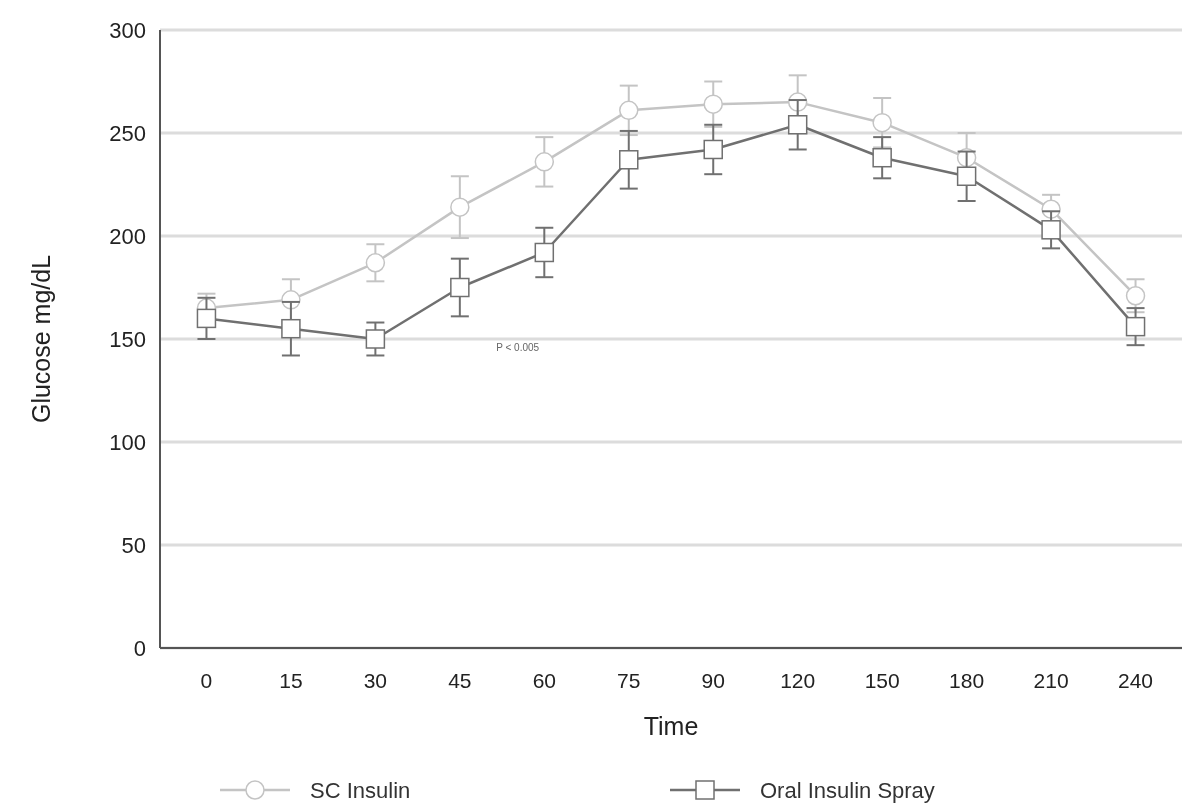  What do you see at coordinates (544, 680) in the screenshot?
I see `x-tick-label: 60` at bounding box center [544, 680].